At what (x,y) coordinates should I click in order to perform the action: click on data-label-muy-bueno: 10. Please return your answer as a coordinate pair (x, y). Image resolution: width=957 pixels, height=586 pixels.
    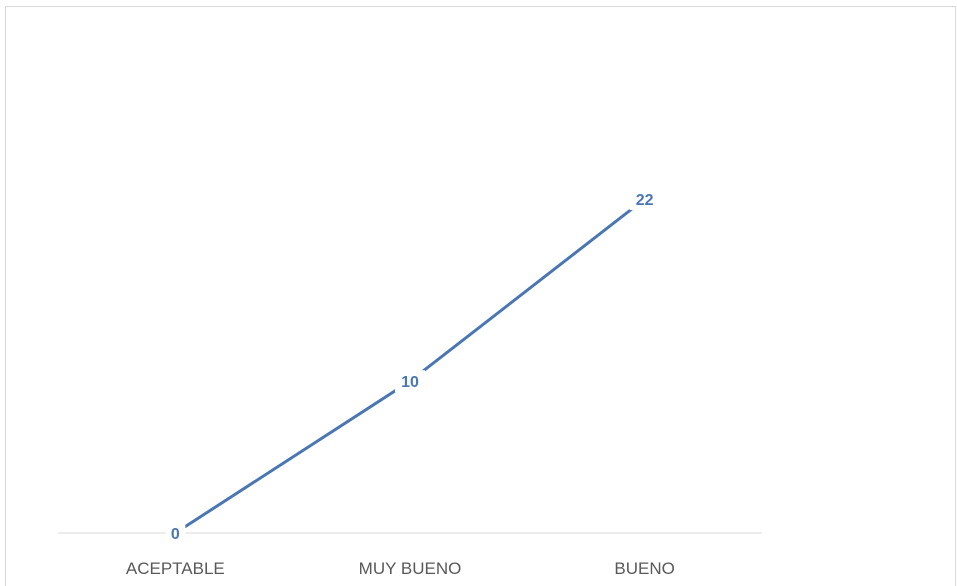
    Looking at the image, I should click on (410, 381).